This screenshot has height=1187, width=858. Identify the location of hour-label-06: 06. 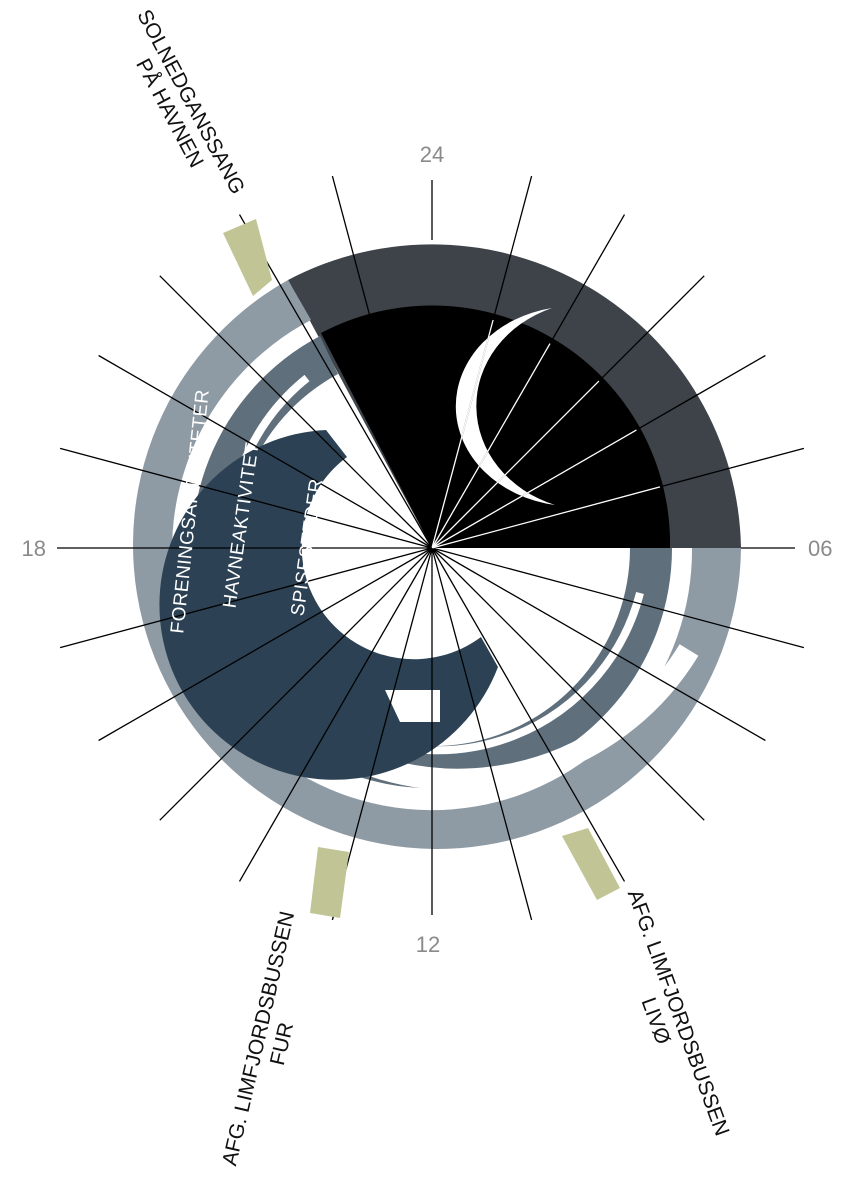
(820, 548).